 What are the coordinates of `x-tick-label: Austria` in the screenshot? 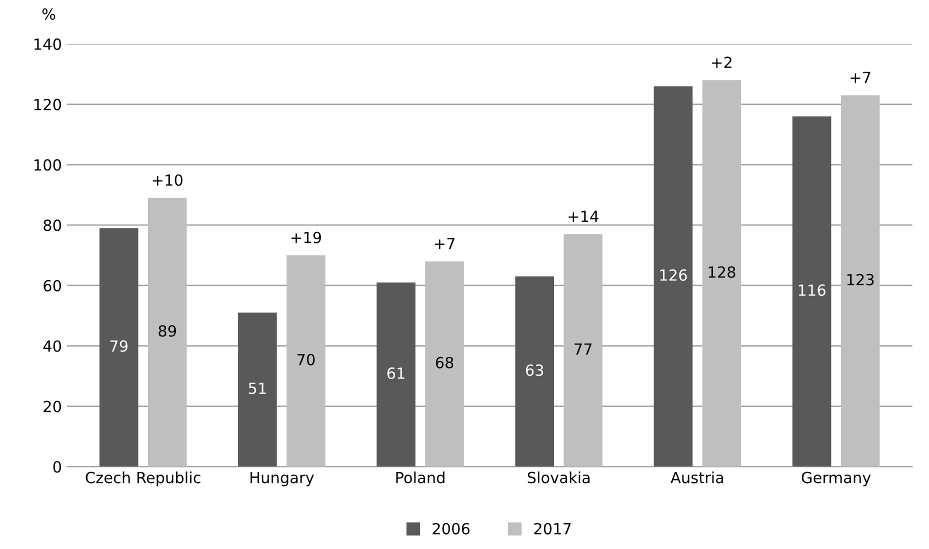 It's located at (697, 478).